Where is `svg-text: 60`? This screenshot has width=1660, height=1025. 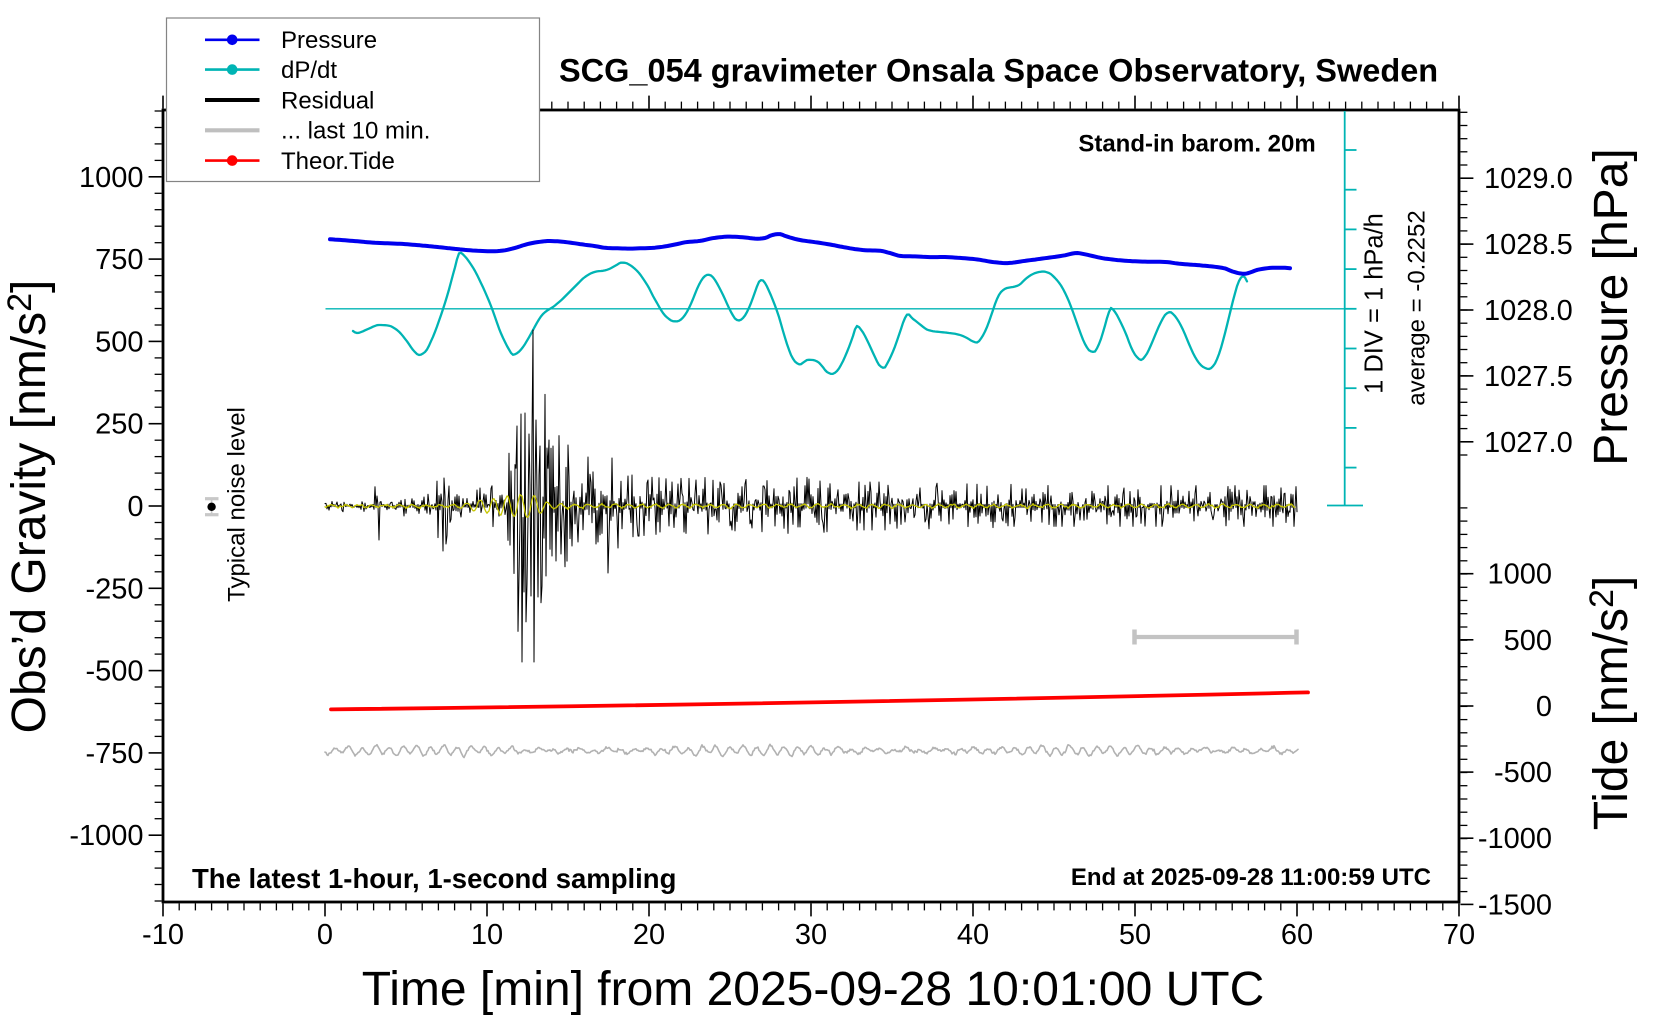
svg-text: 60 is located at coordinates (1297, 935).